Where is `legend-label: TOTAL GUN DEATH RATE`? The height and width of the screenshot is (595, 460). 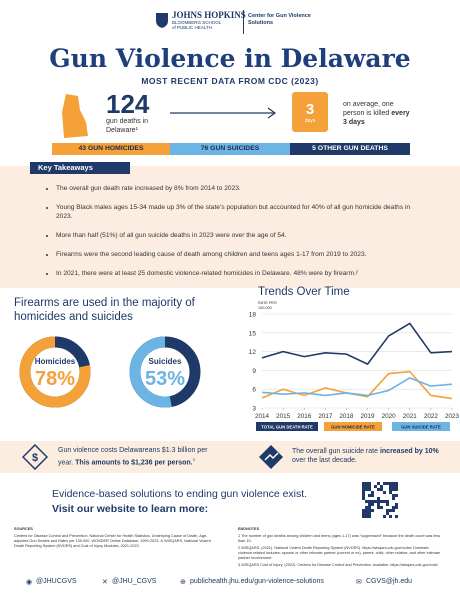 legend-label: TOTAL GUN DEATH RATE is located at coordinates (287, 427).